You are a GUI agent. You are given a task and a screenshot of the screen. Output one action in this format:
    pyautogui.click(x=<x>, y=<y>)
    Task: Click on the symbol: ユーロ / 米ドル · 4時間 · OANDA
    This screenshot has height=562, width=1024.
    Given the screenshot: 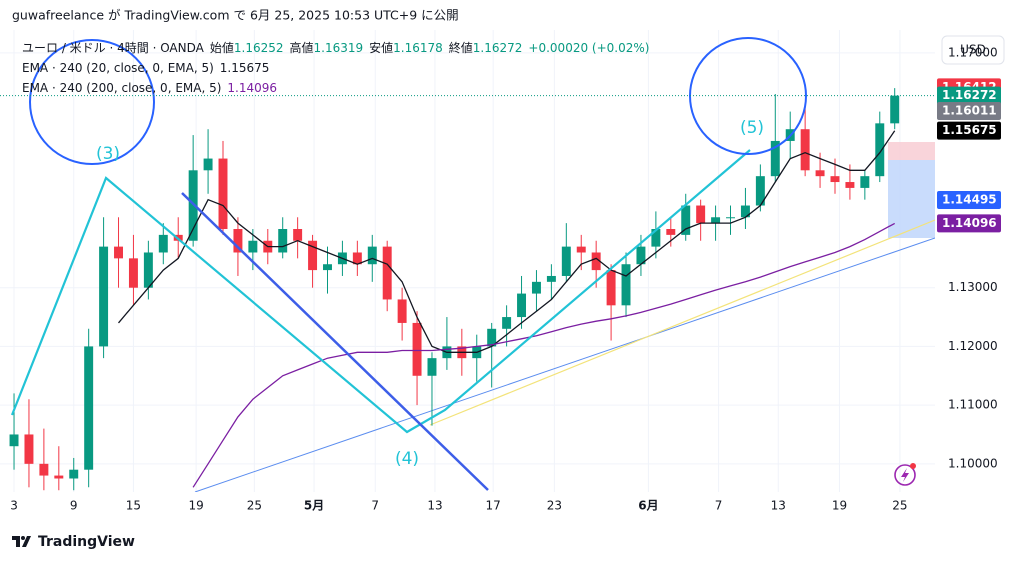 What is the action you would take?
    pyautogui.click(x=113, y=48)
    